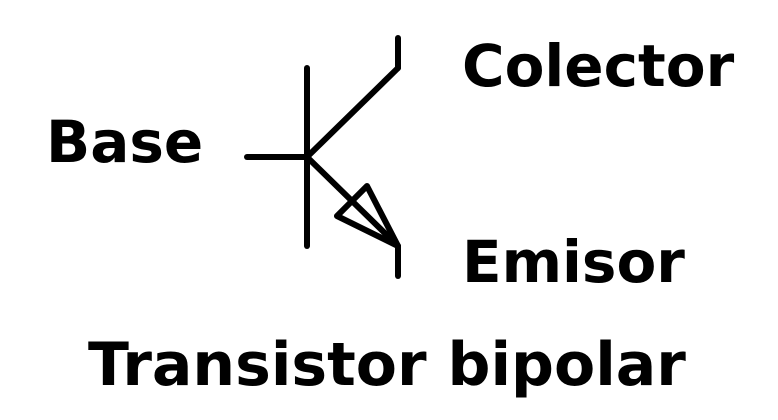 Image resolution: width=778 pixels, height=420 pixels. What do you see at coordinates (367, 216) in the screenshot?
I see `emitter-arrow-icon` at bounding box center [367, 216].